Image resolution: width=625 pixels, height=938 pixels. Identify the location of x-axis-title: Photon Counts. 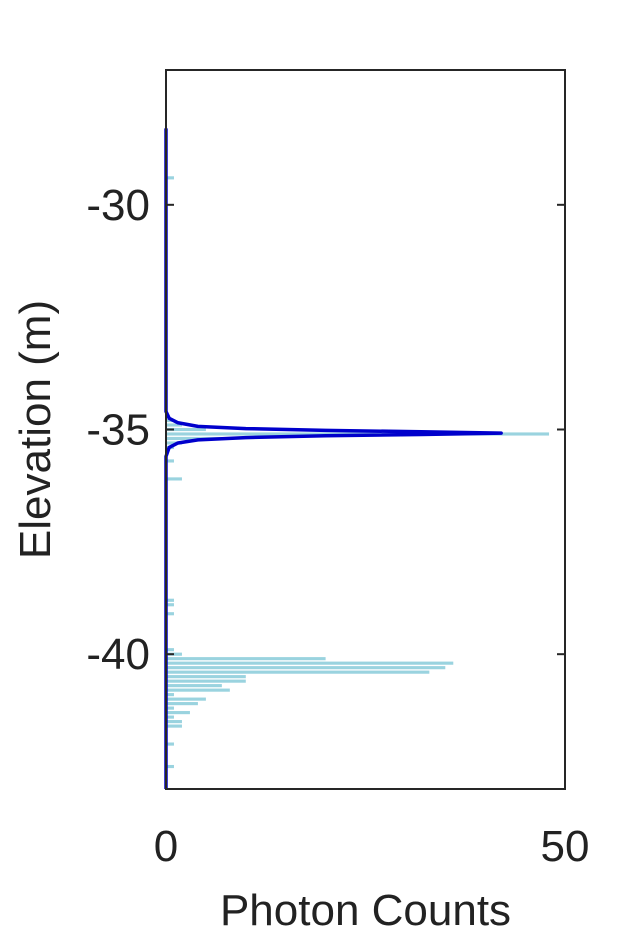
(365, 910).